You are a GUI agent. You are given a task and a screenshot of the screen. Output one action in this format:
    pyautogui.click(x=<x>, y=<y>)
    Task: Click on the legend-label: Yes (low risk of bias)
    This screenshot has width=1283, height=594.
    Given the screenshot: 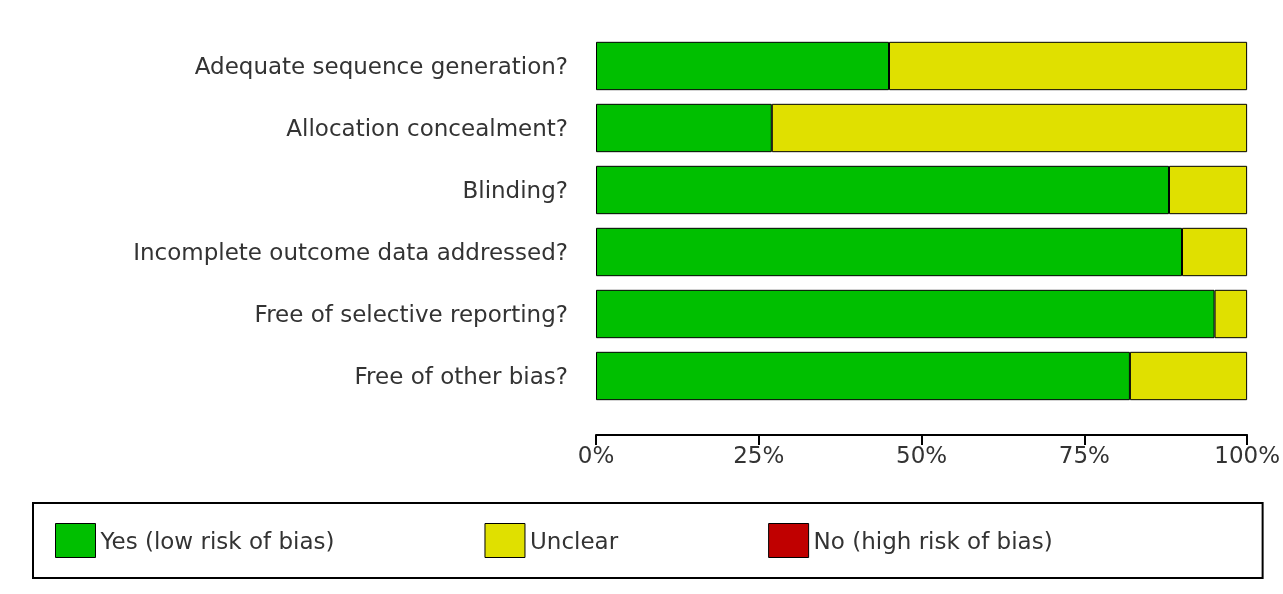 What is the action you would take?
    pyautogui.click(x=217, y=540)
    